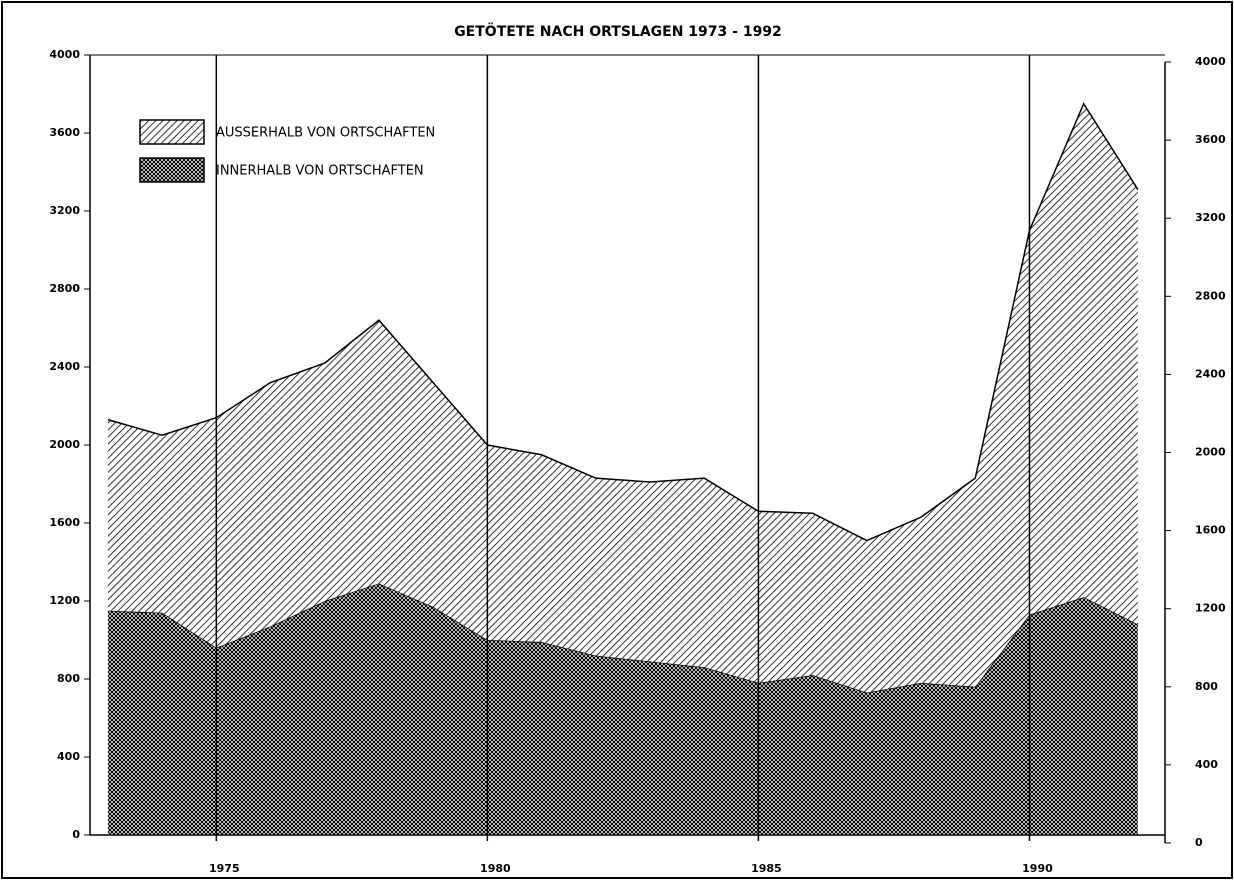 This screenshot has width=1234, height=880. I want to click on y2-tick-label: 800, so click(1206, 686).